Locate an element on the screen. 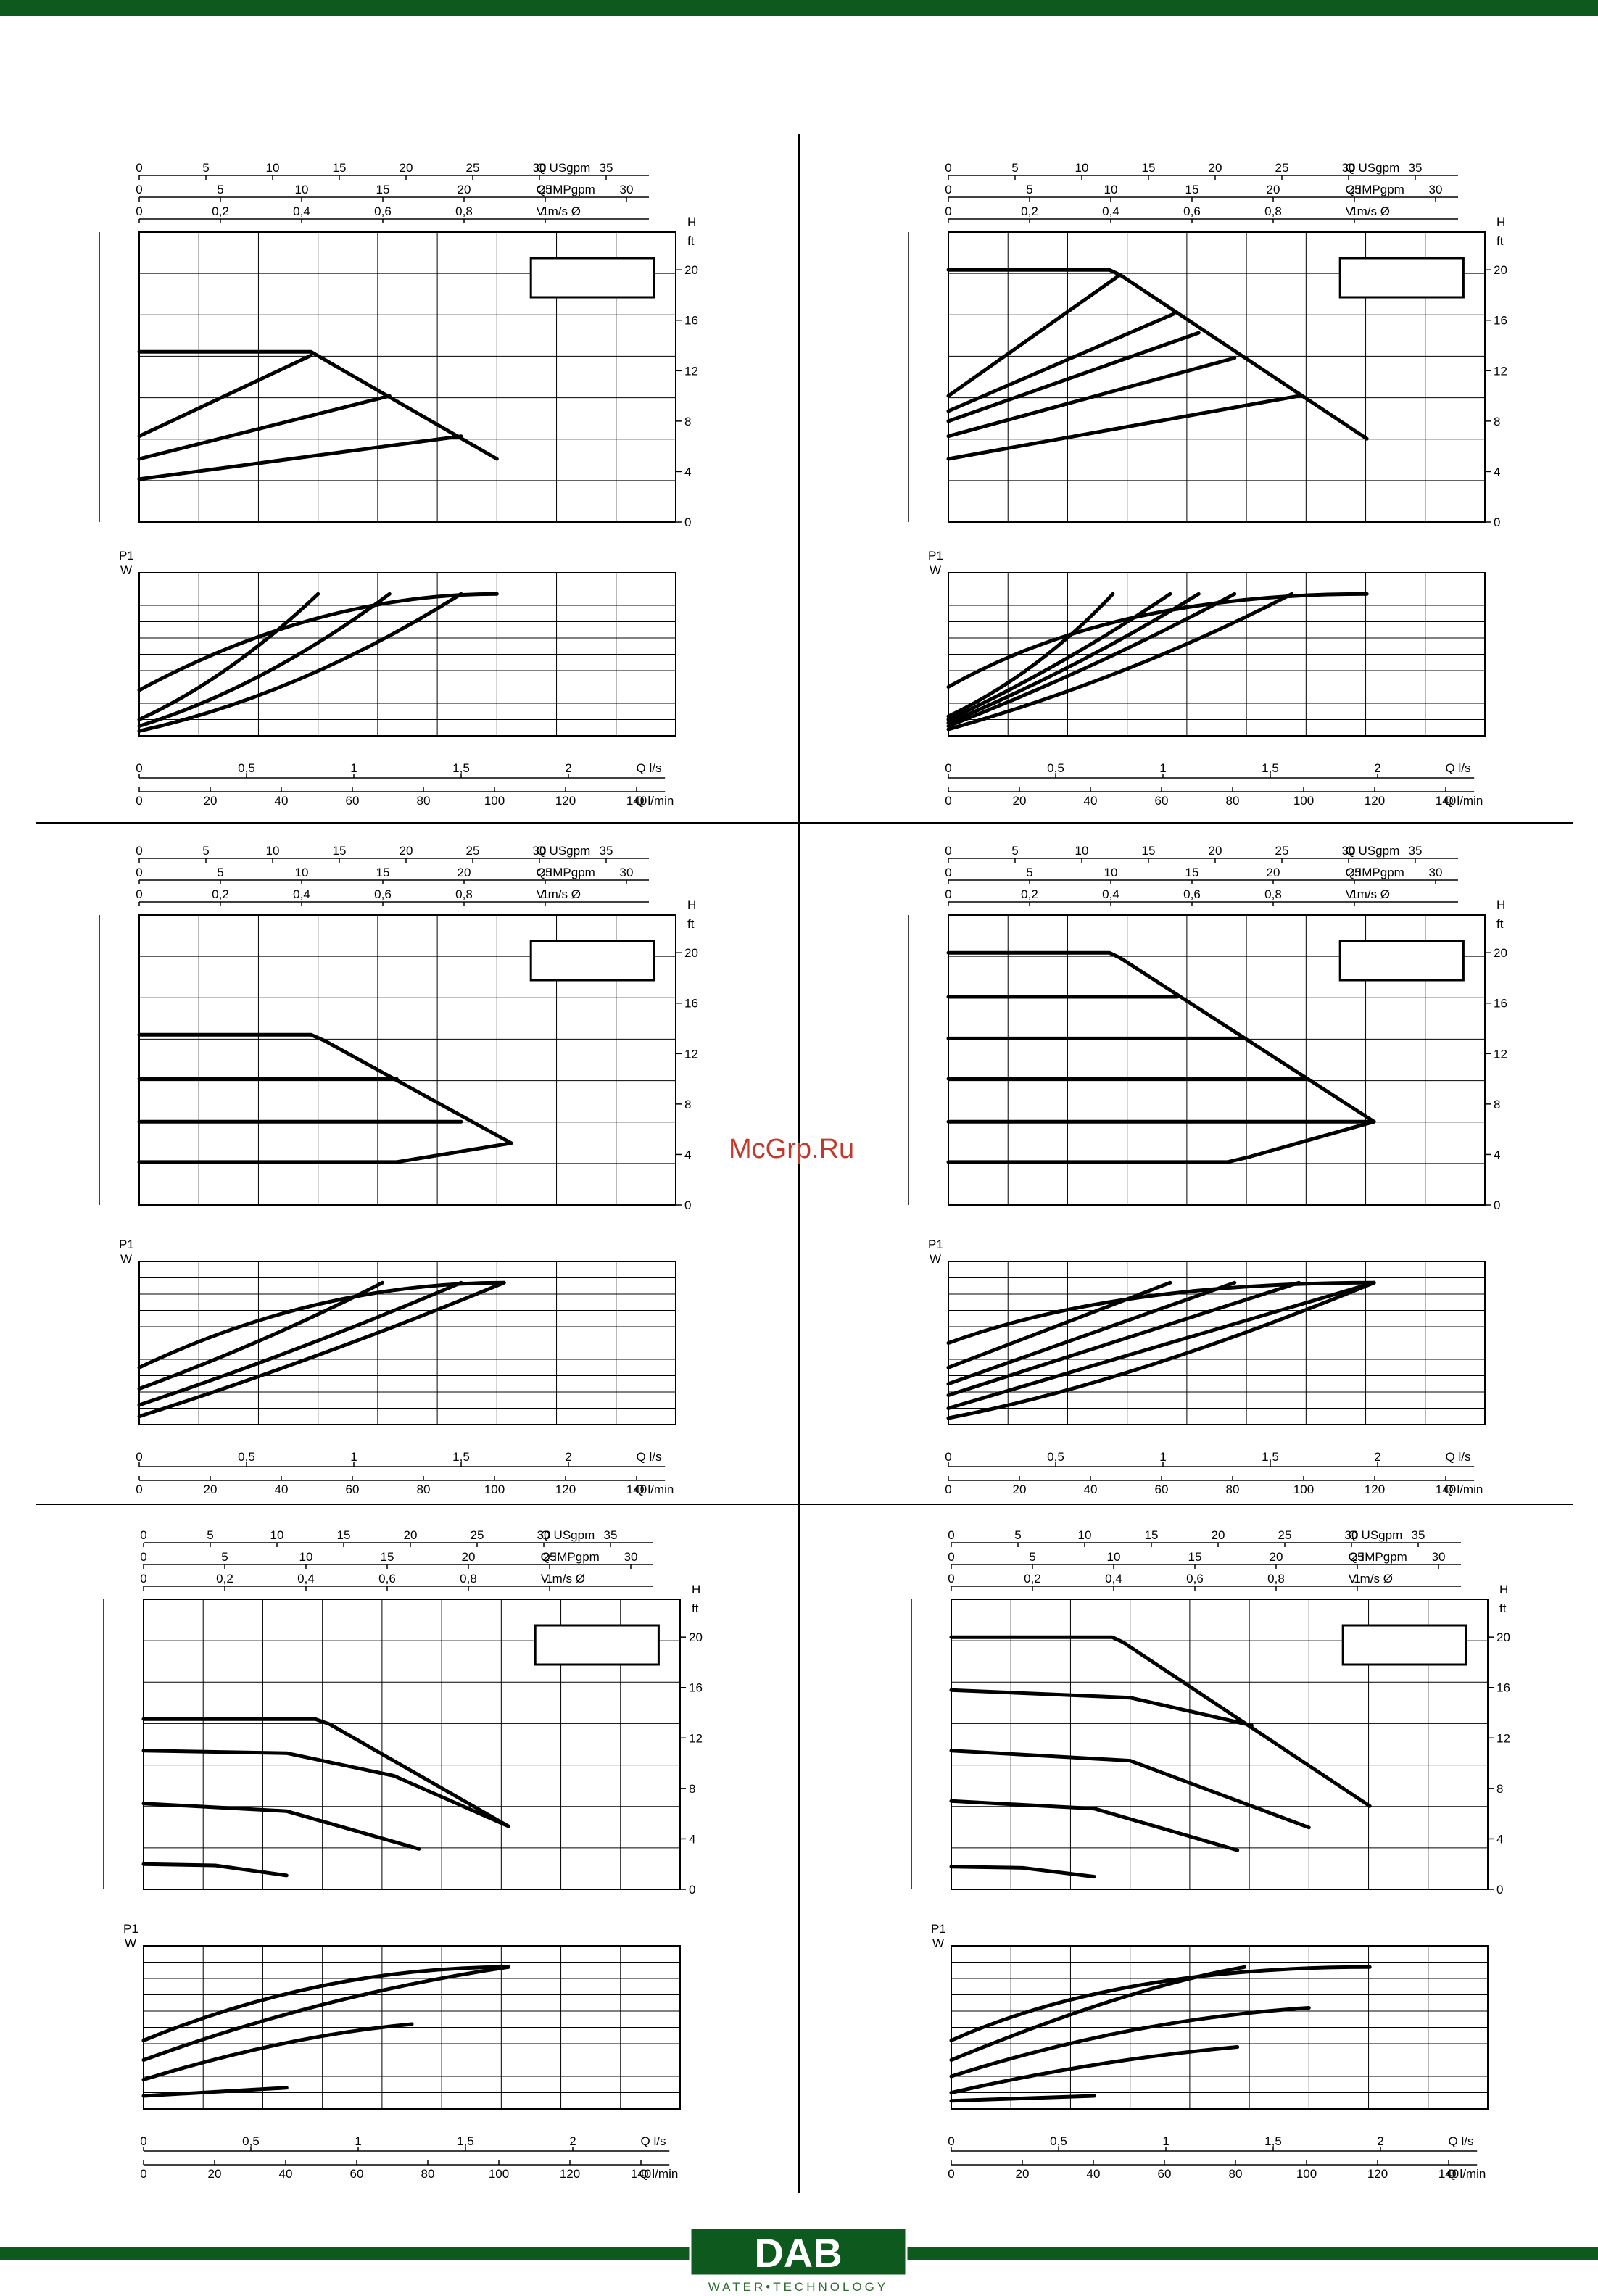 The height and width of the screenshot is (2296, 1598). ls-tick-label: 1 is located at coordinates (1162, 1457).